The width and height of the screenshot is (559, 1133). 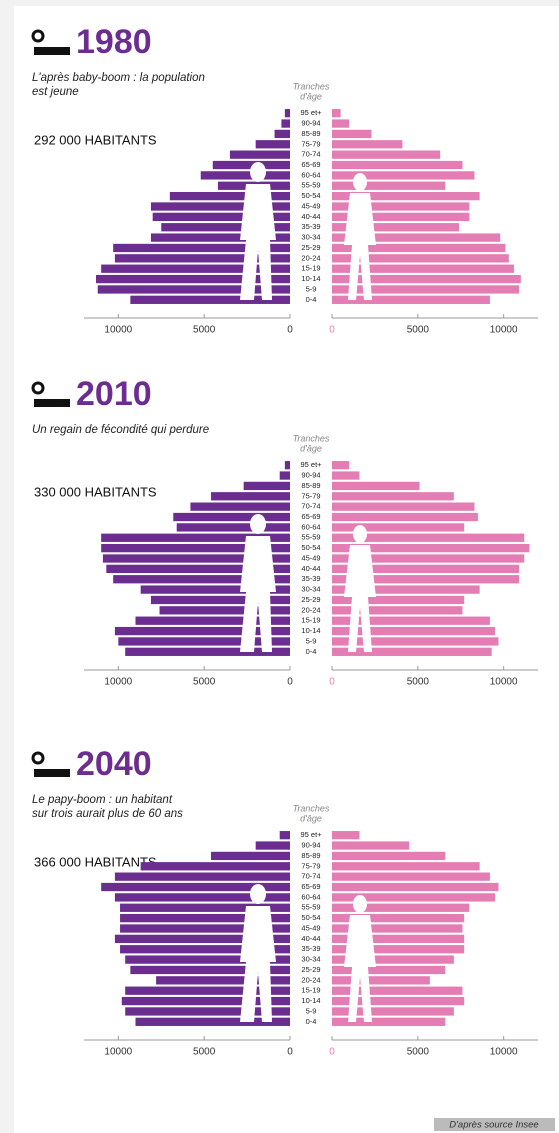 What do you see at coordinates (311, 1021) in the screenshot?
I see `age-label: 0-4` at bounding box center [311, 1021].